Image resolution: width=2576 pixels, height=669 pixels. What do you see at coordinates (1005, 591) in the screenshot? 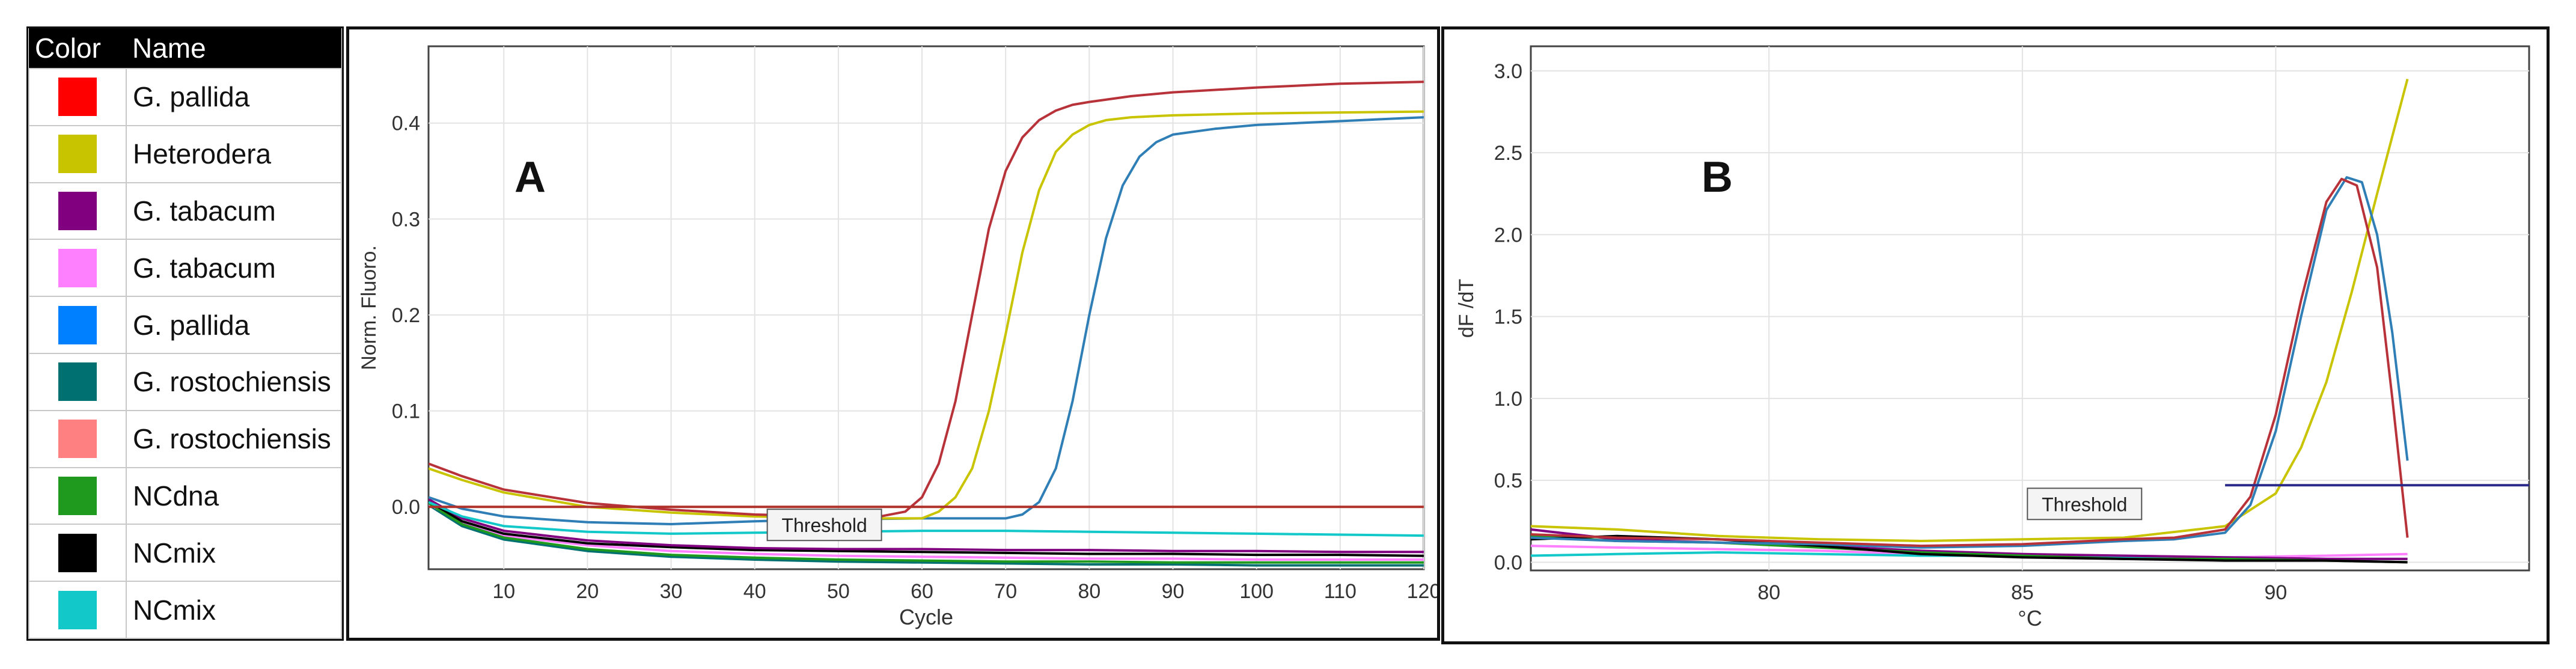
I see `x-tick-label: 70` at bounding box center [1005, 591].